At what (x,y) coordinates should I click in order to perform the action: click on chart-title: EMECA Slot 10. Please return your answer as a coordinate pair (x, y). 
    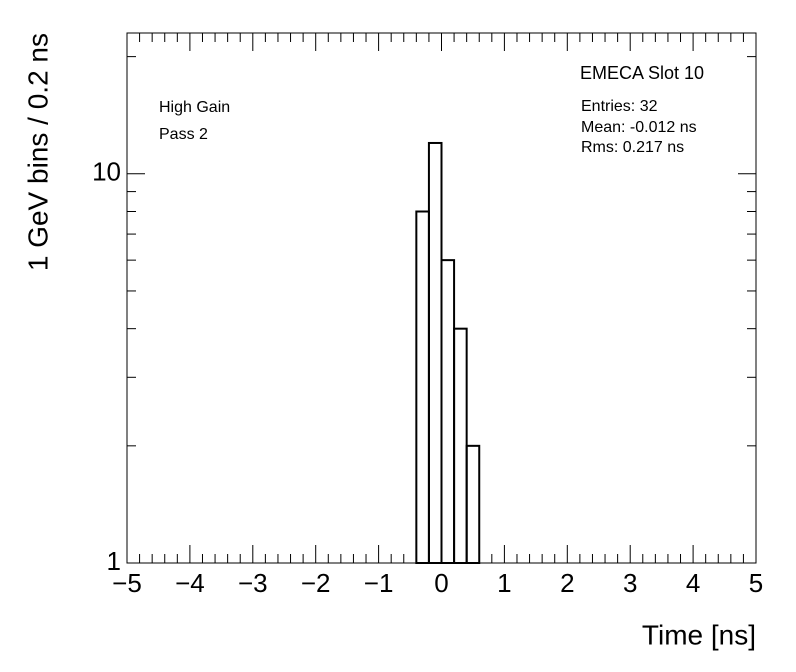
    Looking at the image, I should click on (642, 73).